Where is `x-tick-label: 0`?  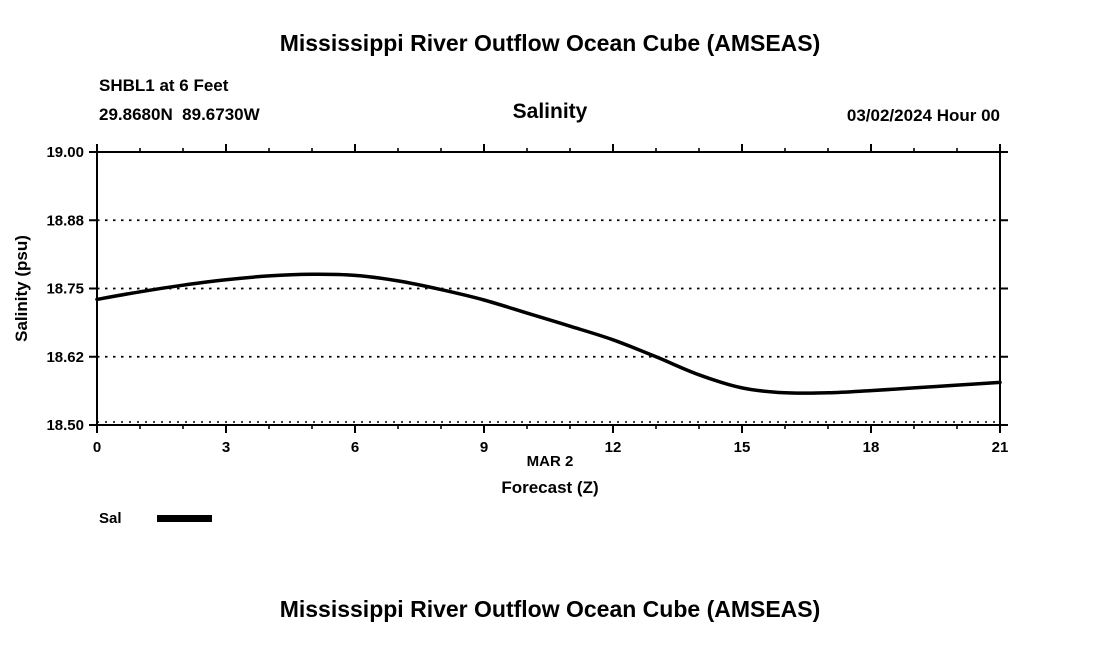
x-tick-label: 0 is located at coordinates (97, 447).